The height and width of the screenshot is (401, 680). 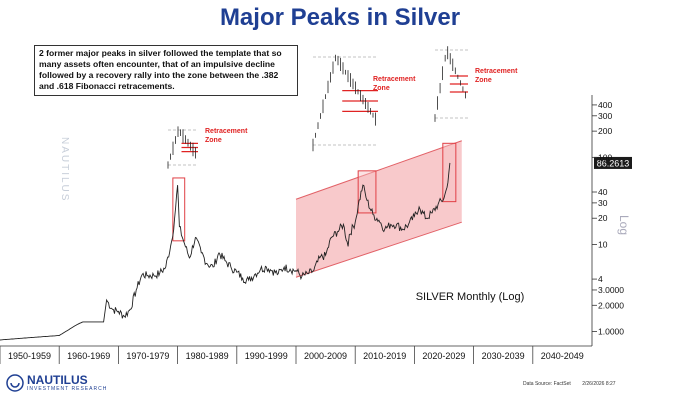 What do you see at coordinates (611, 332) in the screenshot?
I see `y-tick-label: 1.0000` at bounding box center [611, 332].